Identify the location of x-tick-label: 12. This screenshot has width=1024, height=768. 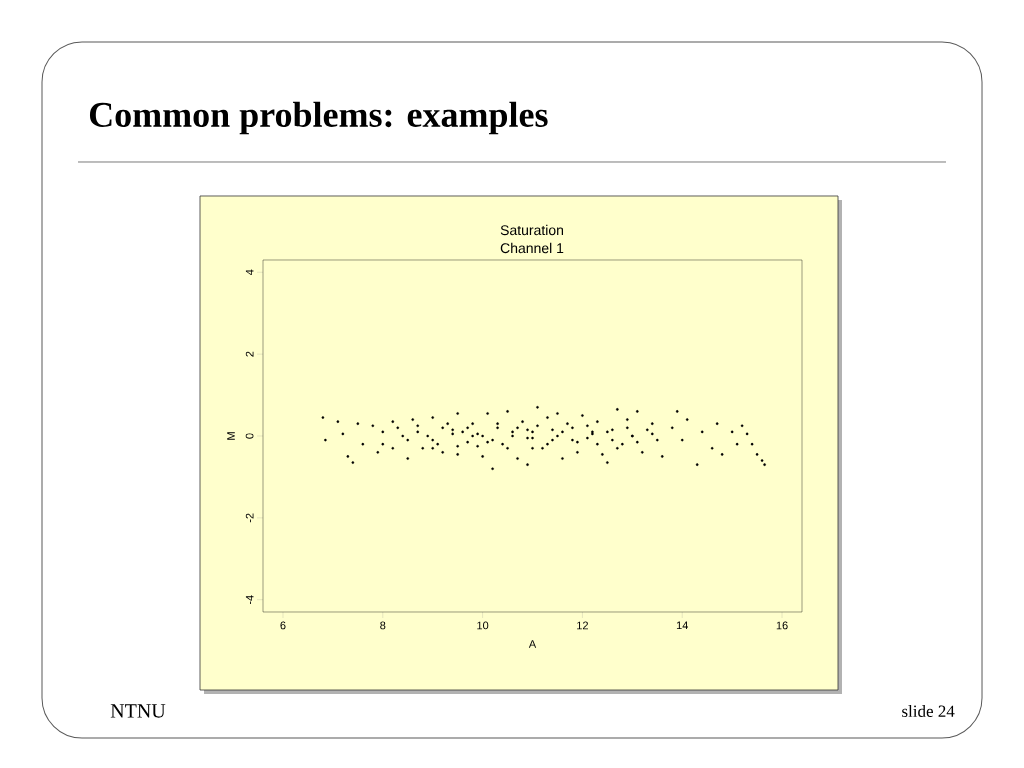
(582, 625).